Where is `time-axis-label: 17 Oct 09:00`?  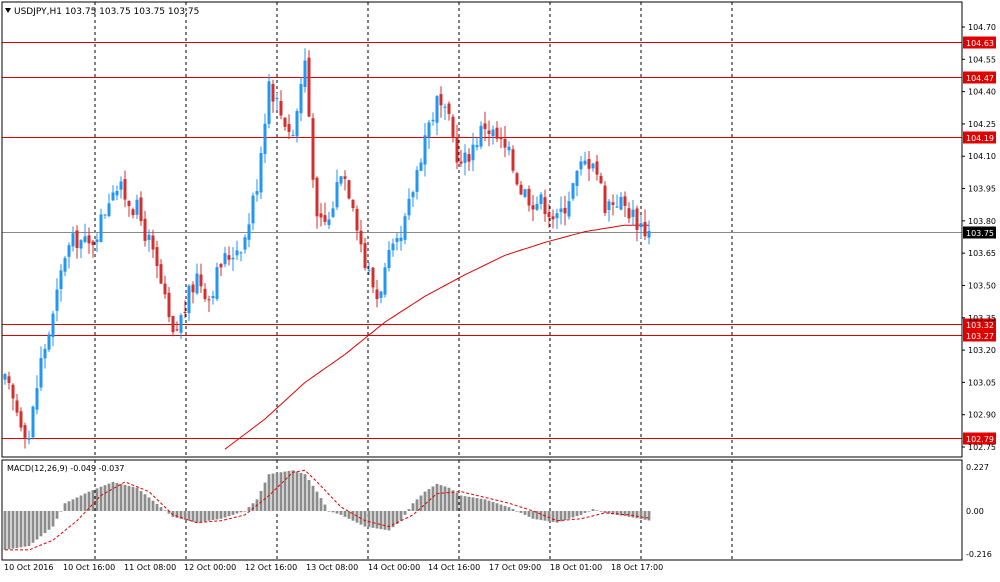 time-axis-label: 17 Oct 09:00 is located at coordinates (515, 567).